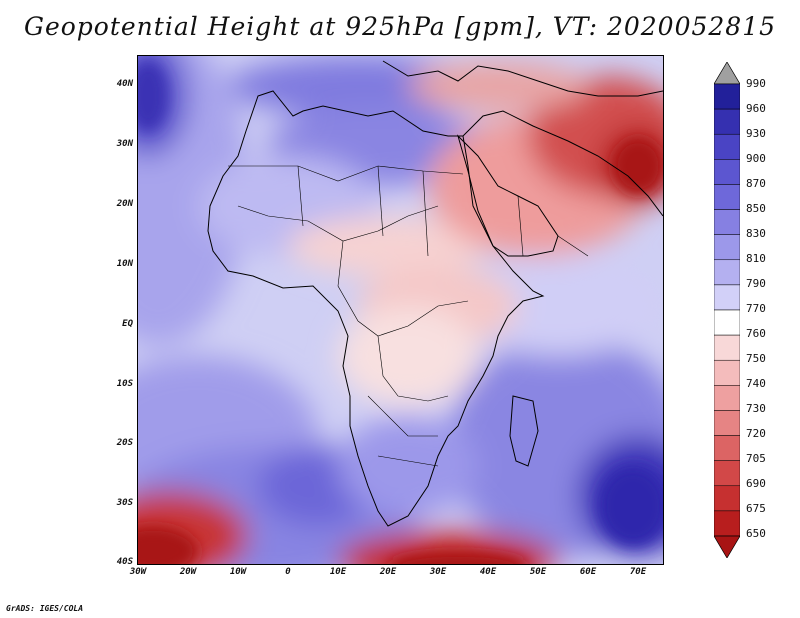 Image resolution: width=800 pixels, height=618 pixels. Describe the element at coordinates (124, 204) in the screenshot. I see `lat-tick-20n: 20N` at that location.